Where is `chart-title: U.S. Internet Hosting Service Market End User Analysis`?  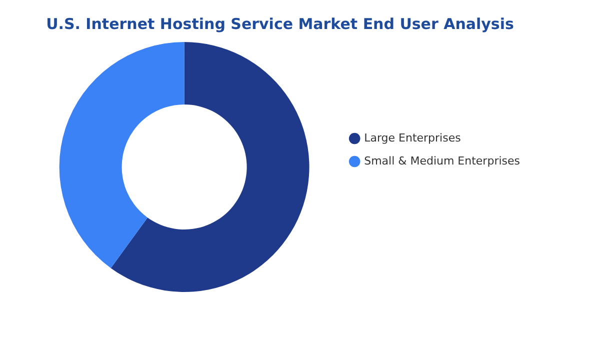
chart-title: U.S. Internet Hosting Service Market End User Analysis is located at coordinates (280, 23).